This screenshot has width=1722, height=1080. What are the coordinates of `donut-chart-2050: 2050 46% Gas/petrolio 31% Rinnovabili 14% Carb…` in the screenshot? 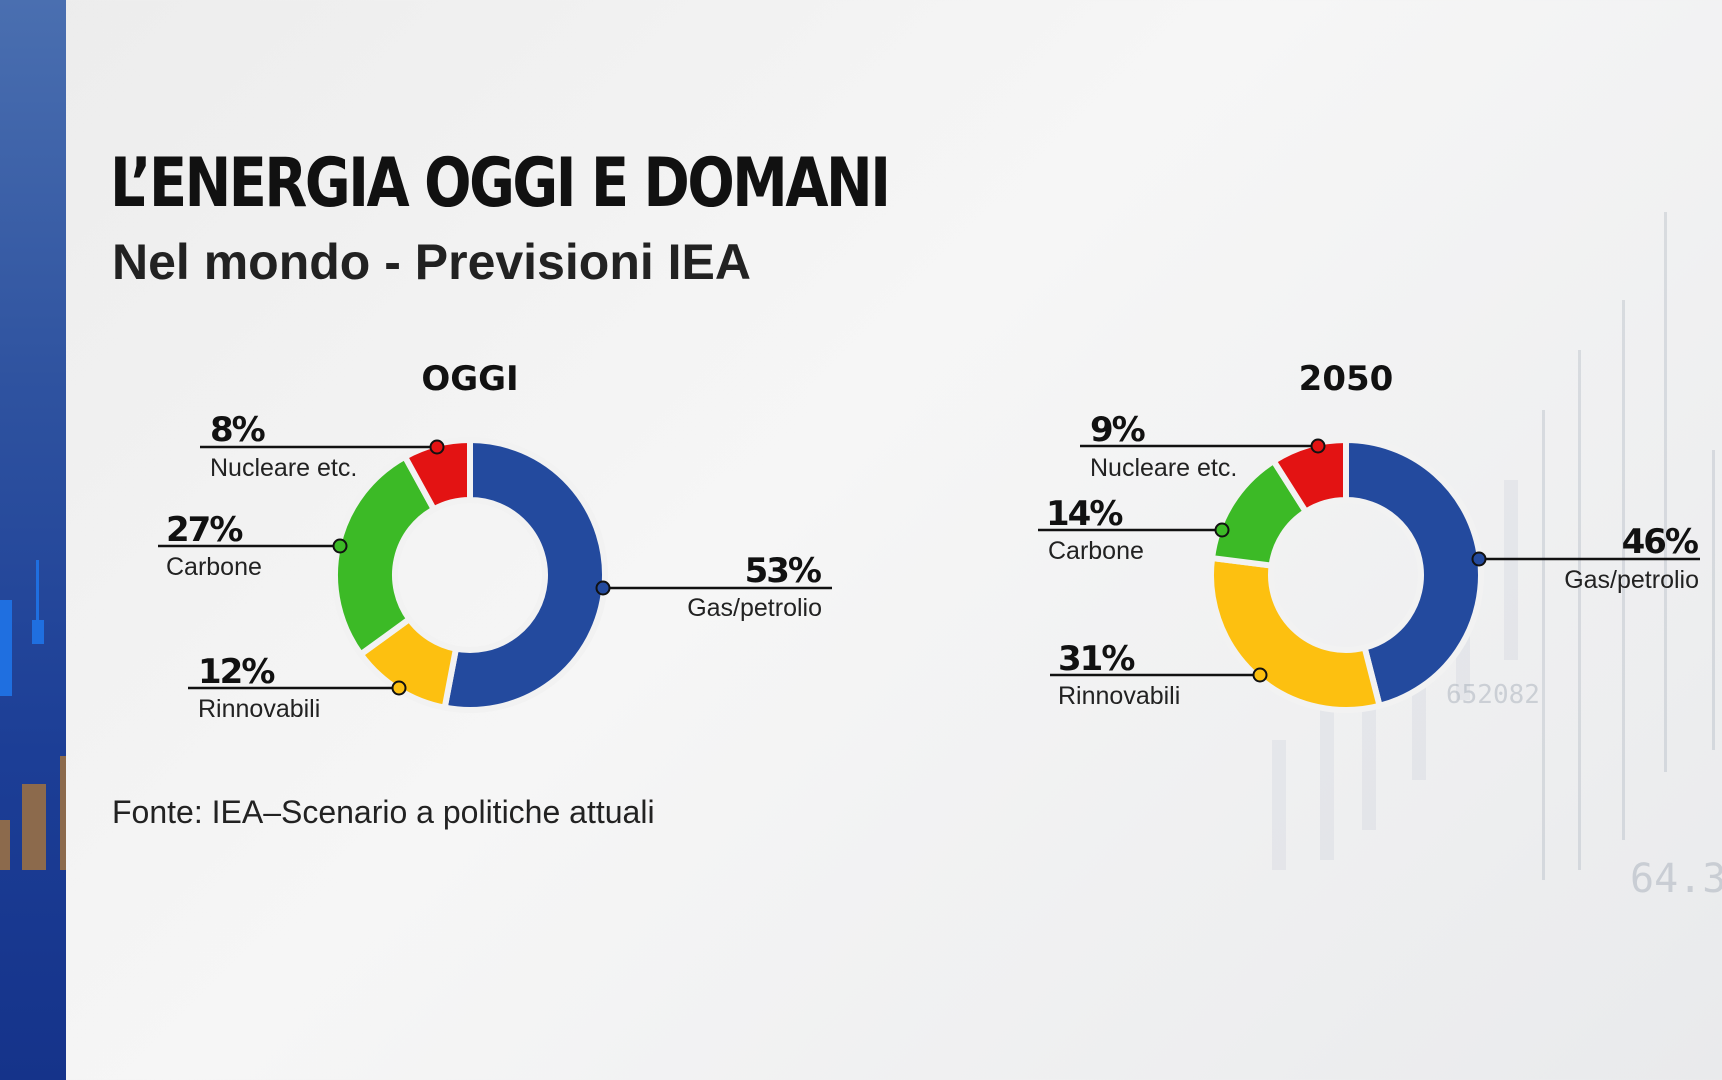 It's located at (1369, 536).